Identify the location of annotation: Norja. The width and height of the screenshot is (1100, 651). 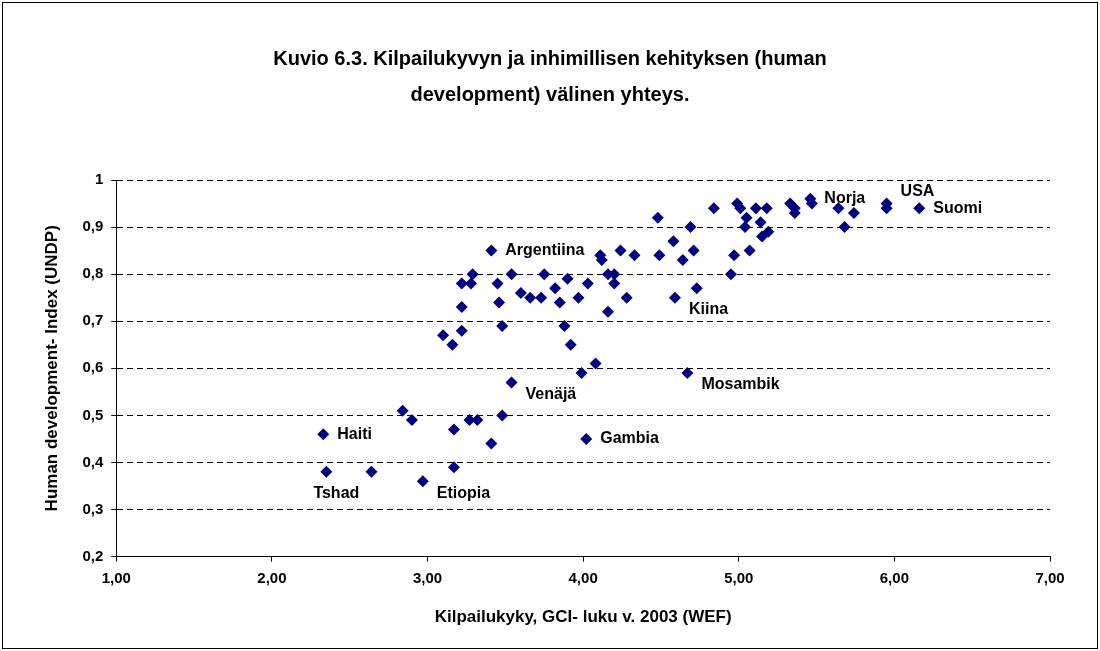
(845, 198).